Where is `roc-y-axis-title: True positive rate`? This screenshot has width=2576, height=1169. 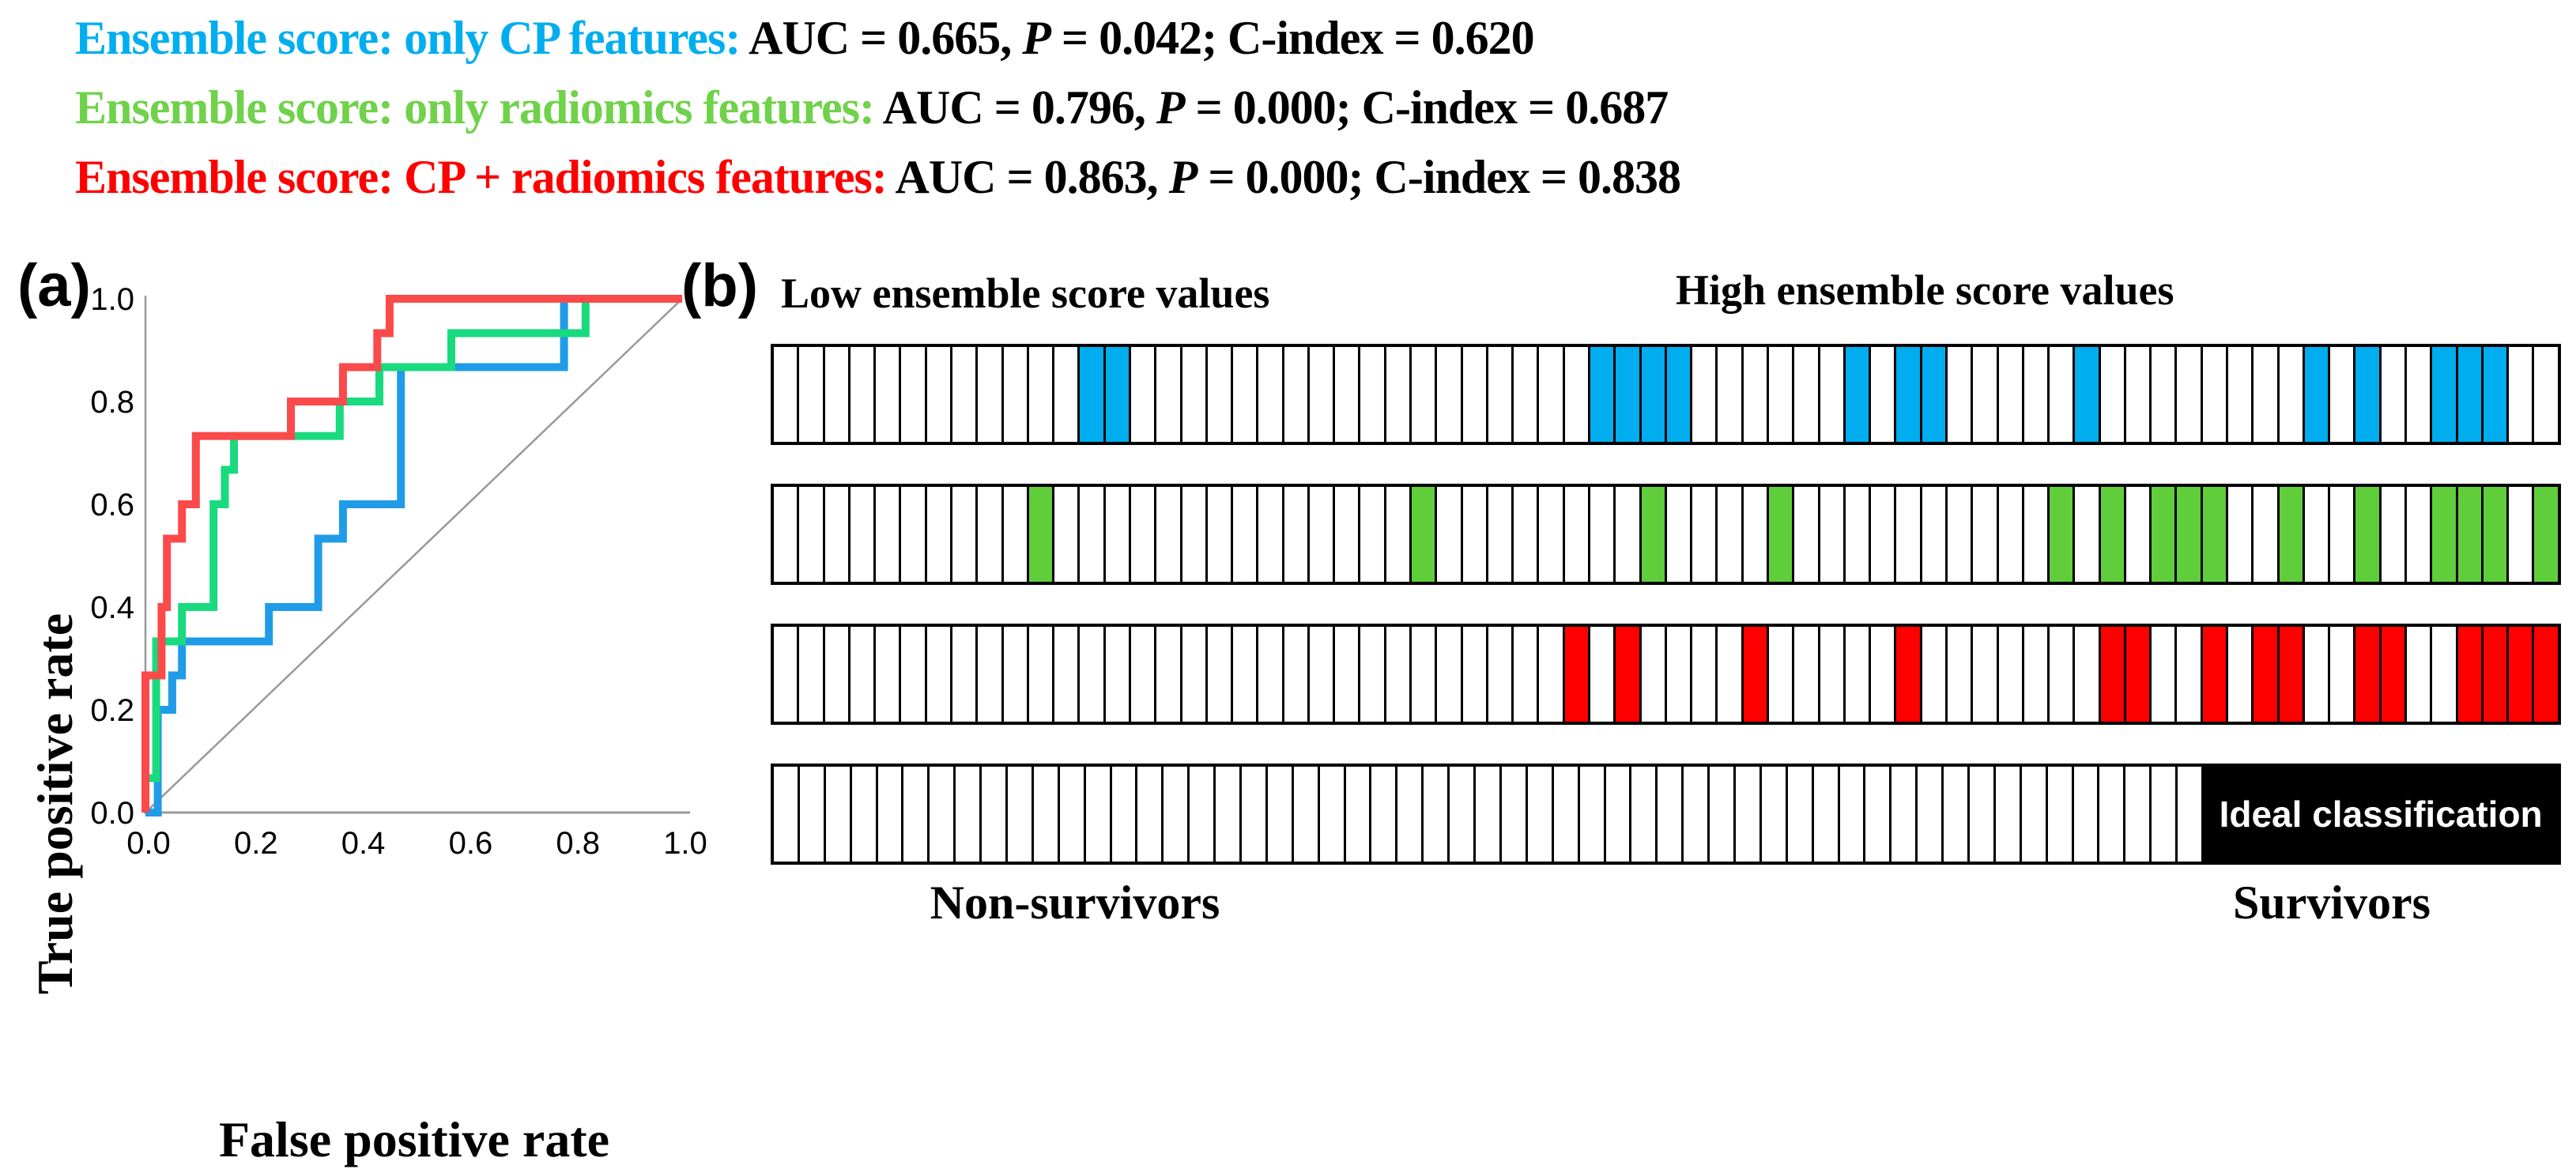
roc-y-axis-title: True positive rate is located at coordinates (55, 804).